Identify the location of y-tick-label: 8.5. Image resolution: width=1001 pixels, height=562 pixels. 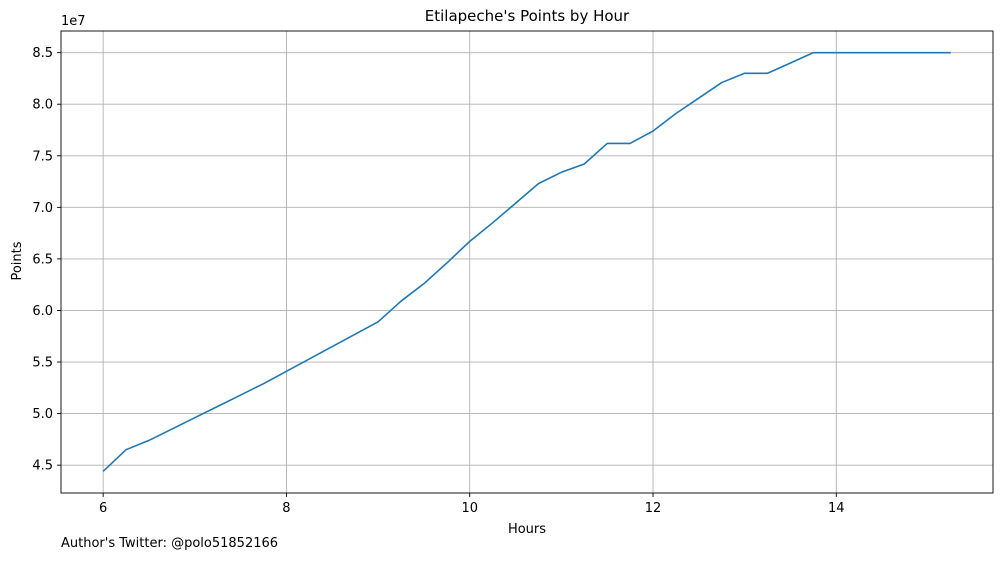
(42, 53).